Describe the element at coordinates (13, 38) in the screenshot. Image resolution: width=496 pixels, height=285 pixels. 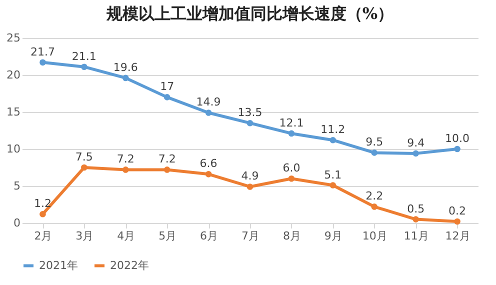
I see `y-tick-label: 25` at that location.